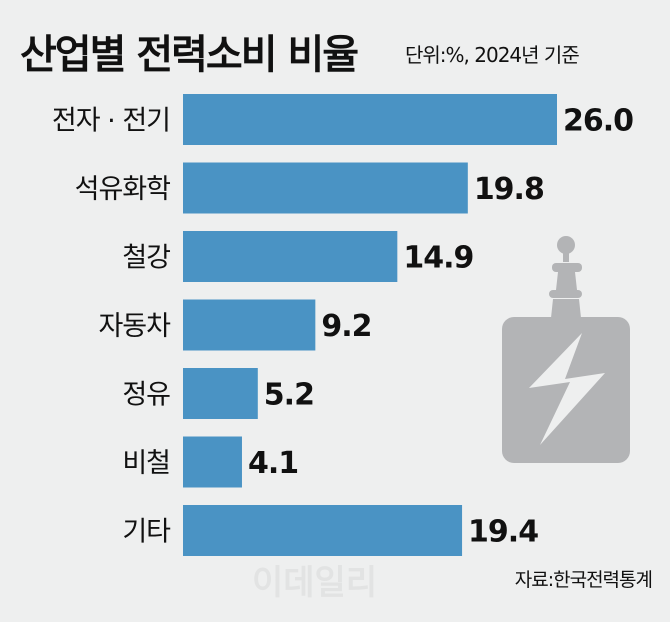 This screenshot has height=622, width=670. I want to click on value-label: 19.8, so click(509, 189).